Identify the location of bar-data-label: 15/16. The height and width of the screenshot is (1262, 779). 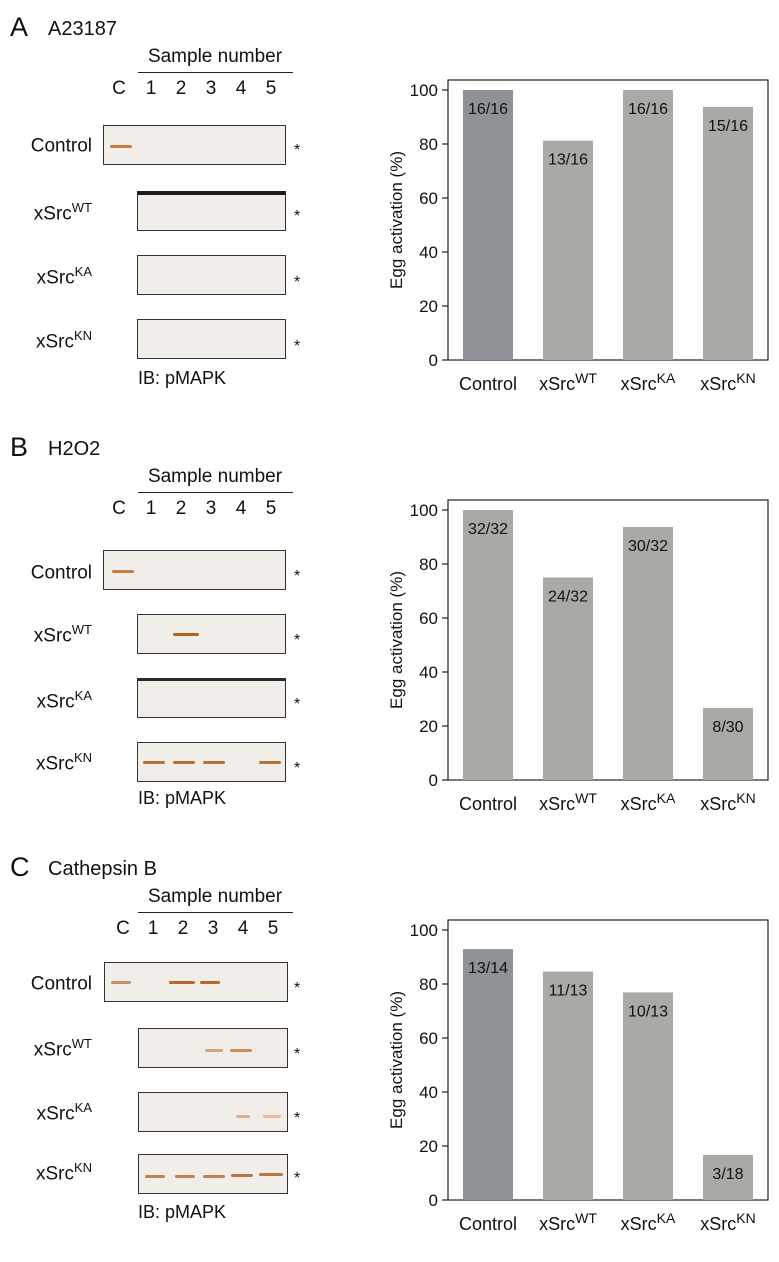
(728, 126).